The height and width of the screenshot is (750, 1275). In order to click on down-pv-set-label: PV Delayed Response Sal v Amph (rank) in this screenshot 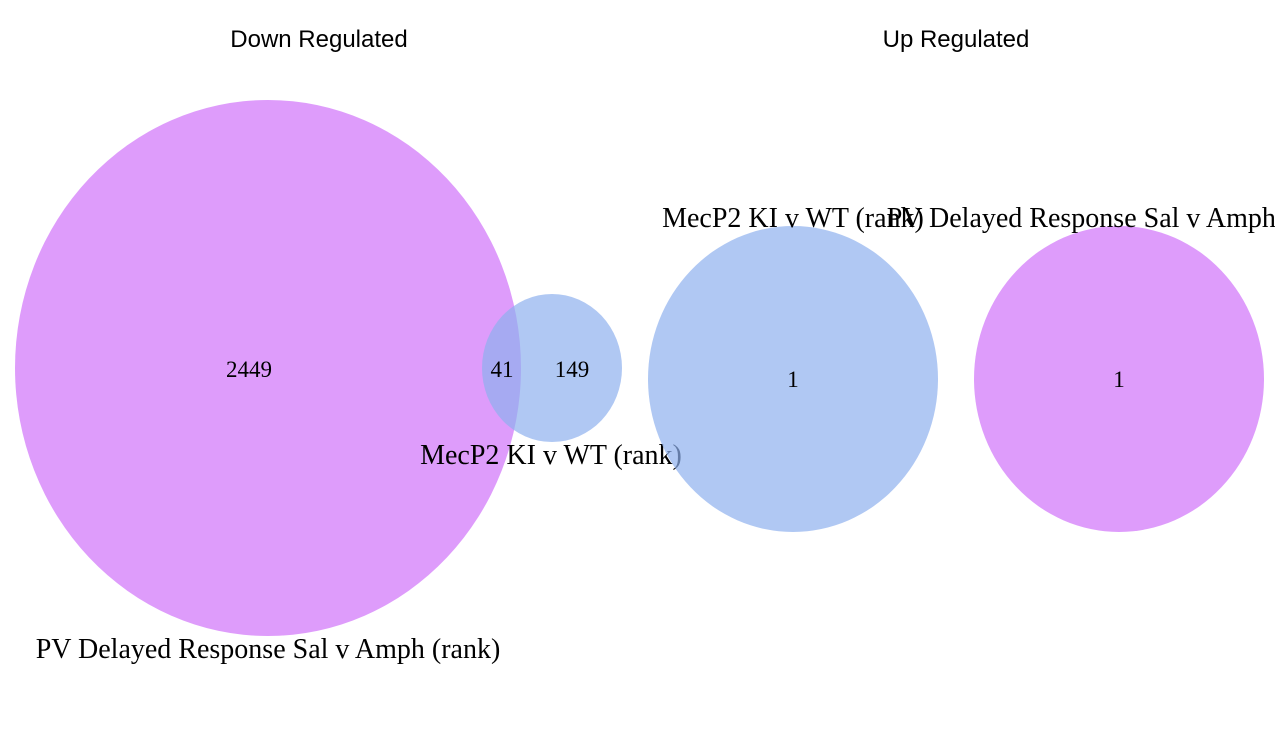, I will do `click(268, 649)`.